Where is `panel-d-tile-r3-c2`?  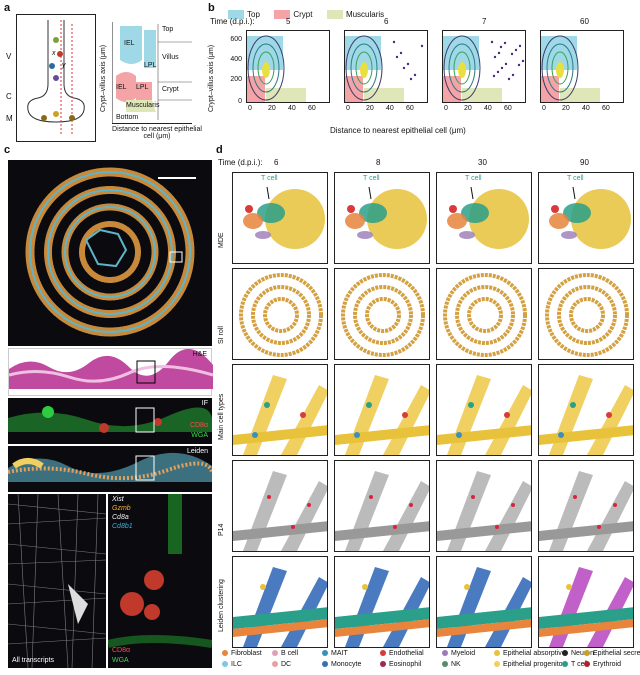
panel-d-tile-r3-c2 is located at coordinates (484, 506).